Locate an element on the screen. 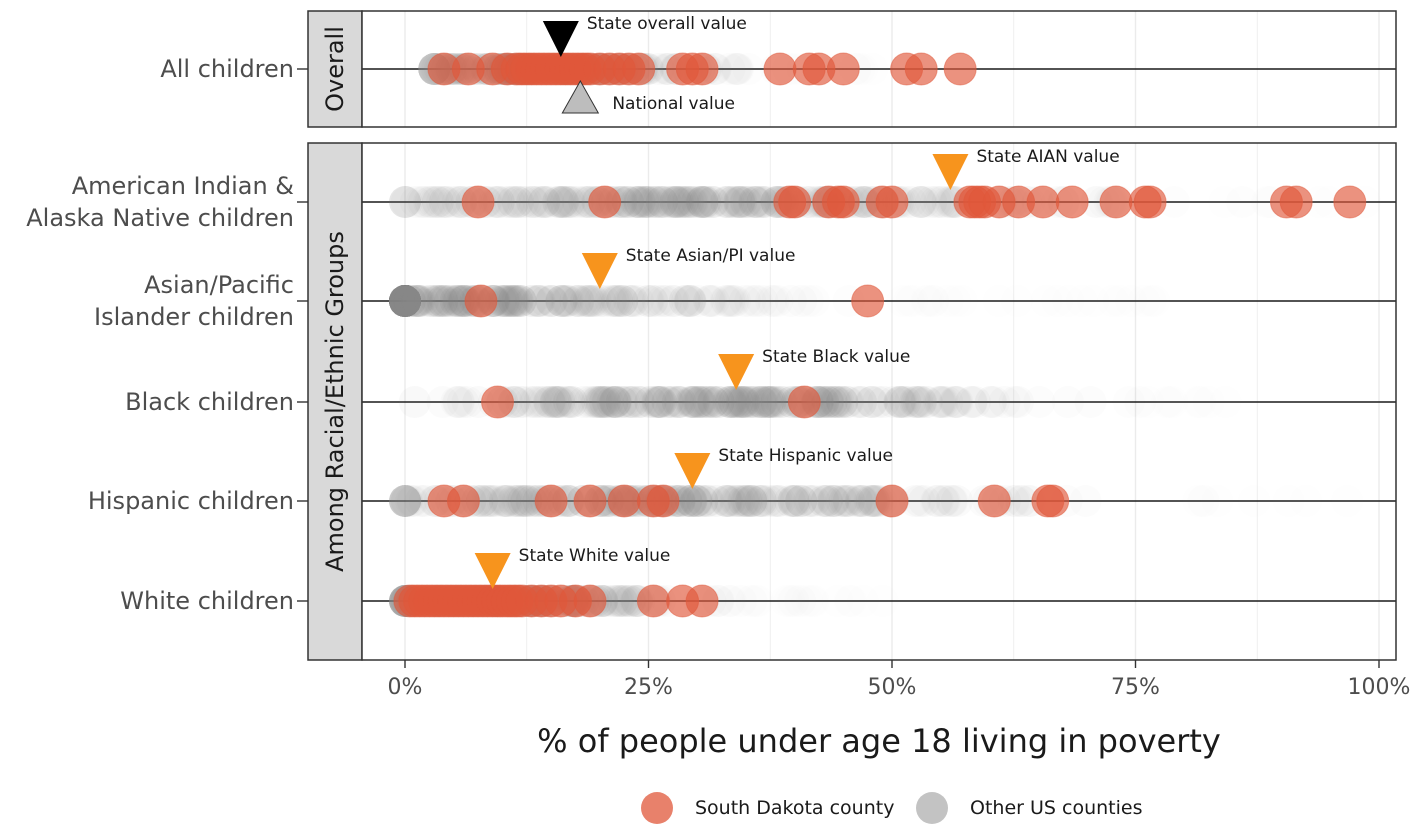 This screenshot has height=825, width=1428. state-value-annotation: State AIAN value is located at coordinates (1047, 157).